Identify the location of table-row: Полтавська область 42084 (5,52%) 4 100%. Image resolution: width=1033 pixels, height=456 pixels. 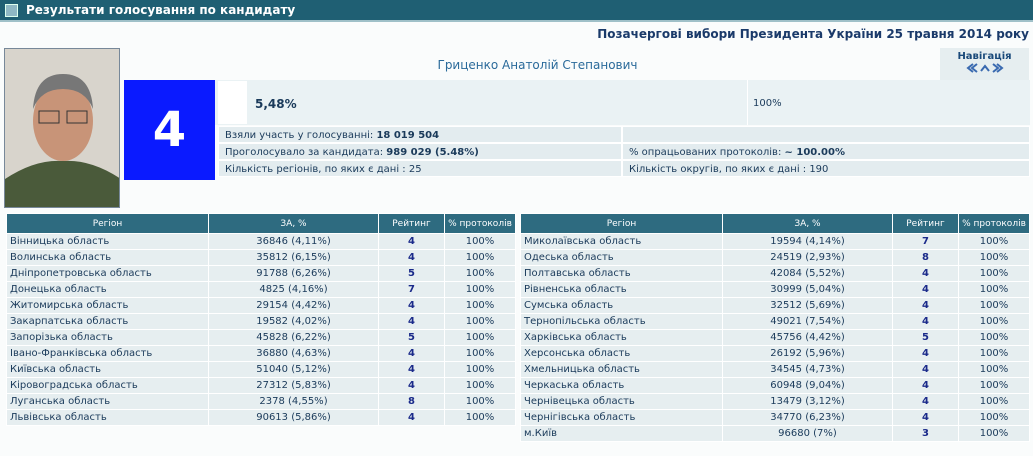
(775, 273).